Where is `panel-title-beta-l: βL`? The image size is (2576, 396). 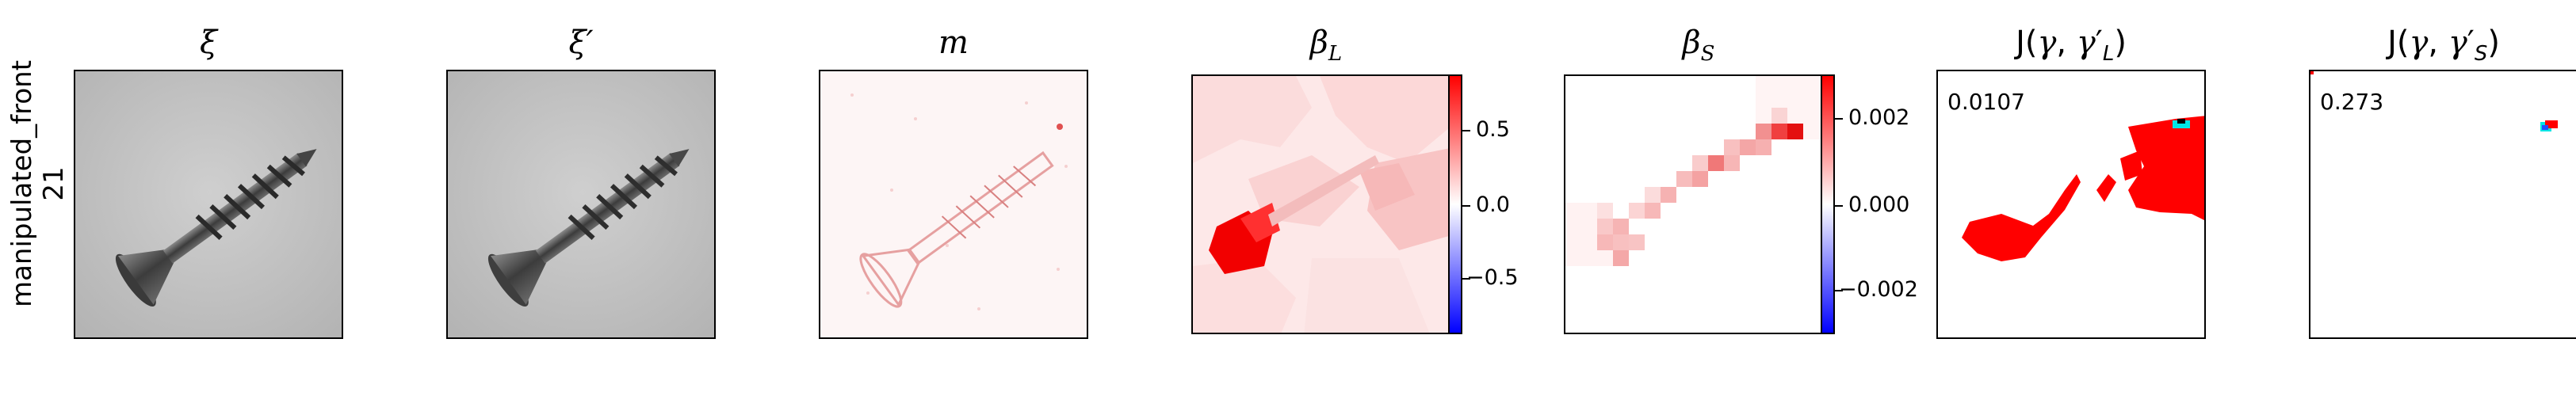 panel-title-beta-l: βL is located at coordinates (1326, 45).